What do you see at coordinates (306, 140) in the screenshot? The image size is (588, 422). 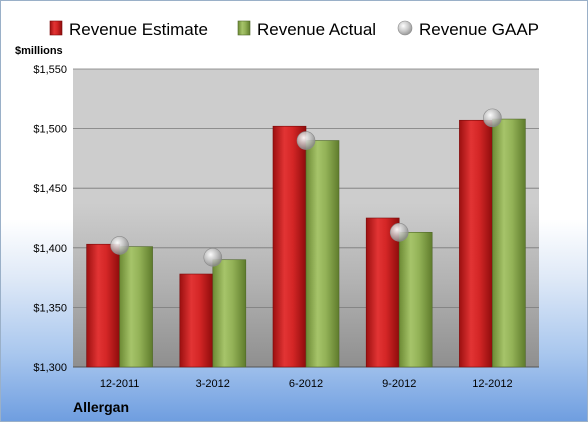 I see `marker-gaap-6-2012` at bounding box center [306, 140].